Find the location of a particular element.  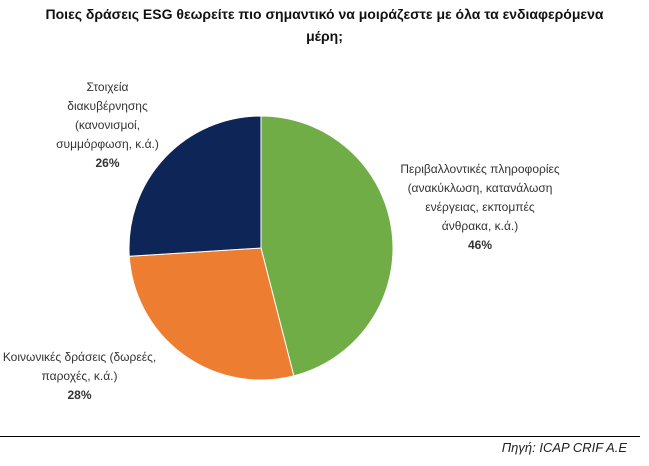

value-label: 26% is located at coordinates (107, 163).